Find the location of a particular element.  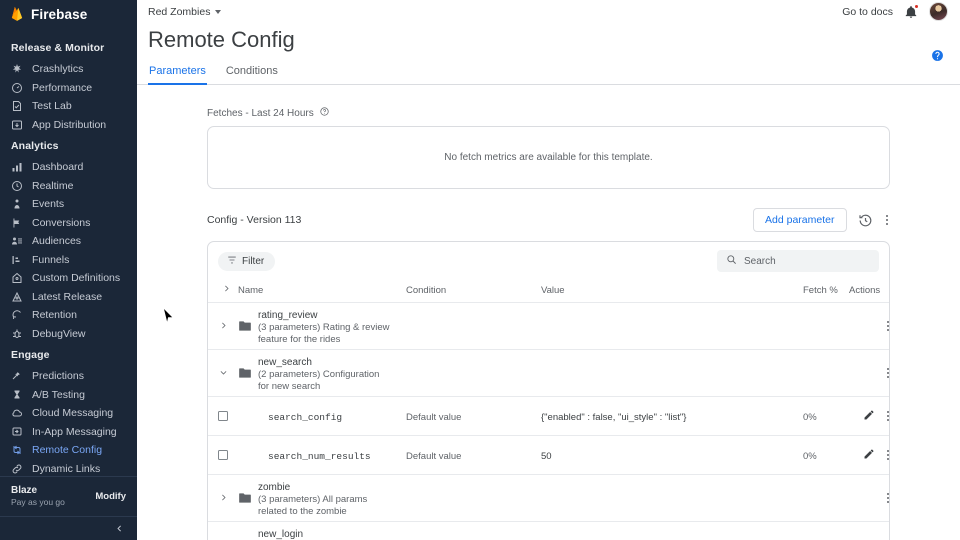

config-more-menu is located at coordinates (887, 220).